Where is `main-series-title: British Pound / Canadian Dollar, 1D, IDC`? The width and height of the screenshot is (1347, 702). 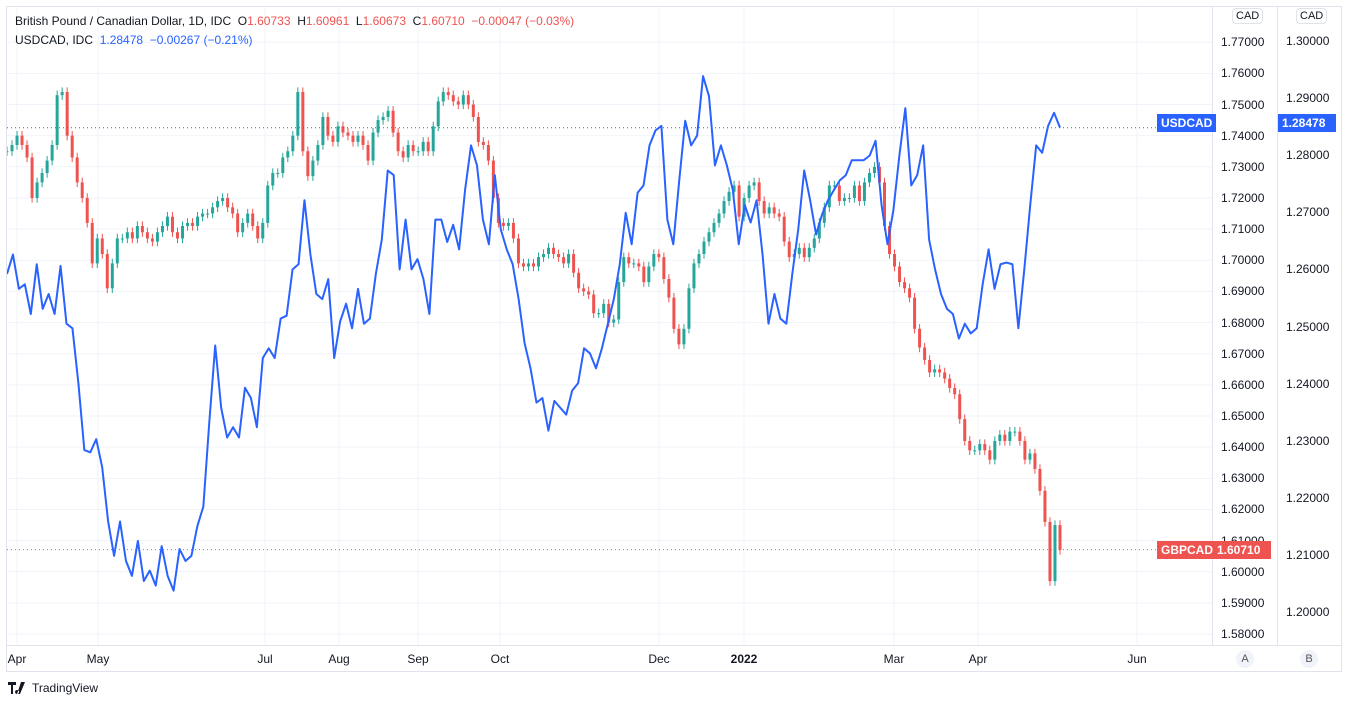
main-series-title: British Pound / Canadian Dollar, 1D, IDC is located at coordinates (123, 21).